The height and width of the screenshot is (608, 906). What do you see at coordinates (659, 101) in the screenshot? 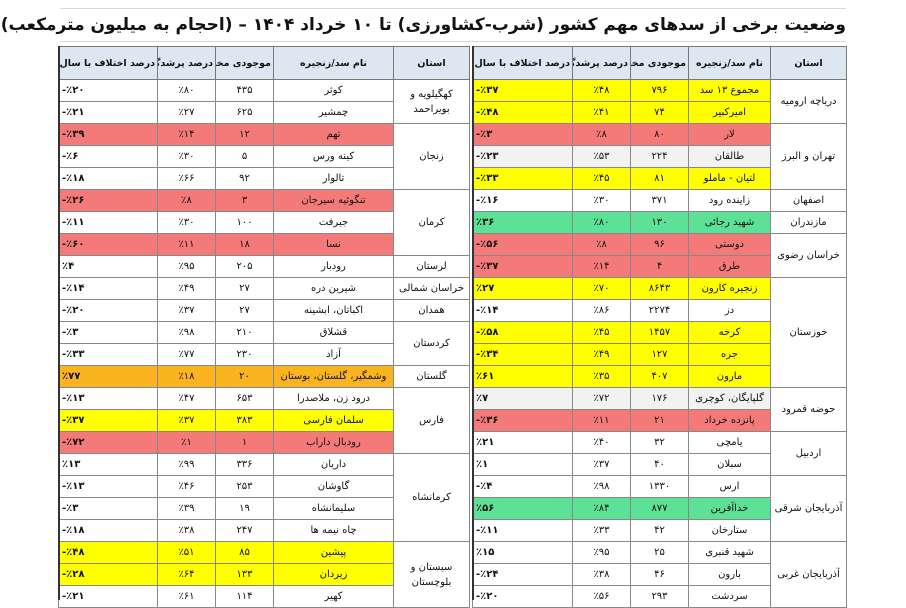
I see `table-row: دریاچه ارومیه مجموع ۱۳ سد ۷۹۶ ٪۴۸ ٪۳۷-` at bounding box center [659, 101].